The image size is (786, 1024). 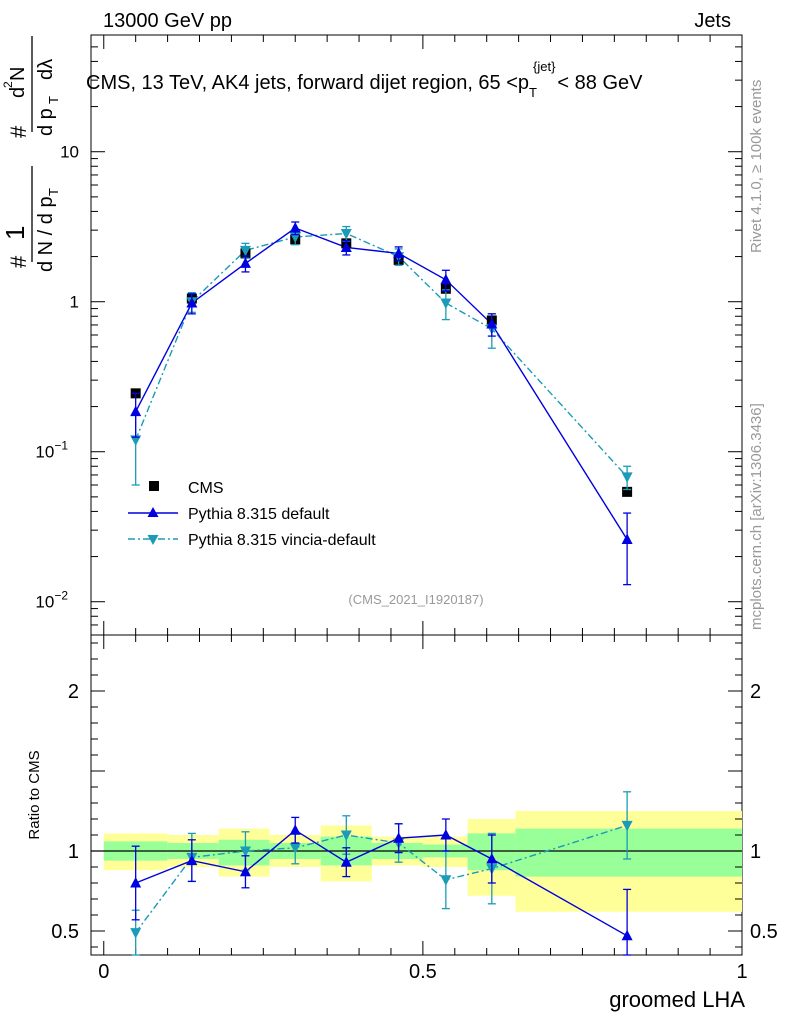 I want to click on ratio-data-layer, so click(x=381, y=873).